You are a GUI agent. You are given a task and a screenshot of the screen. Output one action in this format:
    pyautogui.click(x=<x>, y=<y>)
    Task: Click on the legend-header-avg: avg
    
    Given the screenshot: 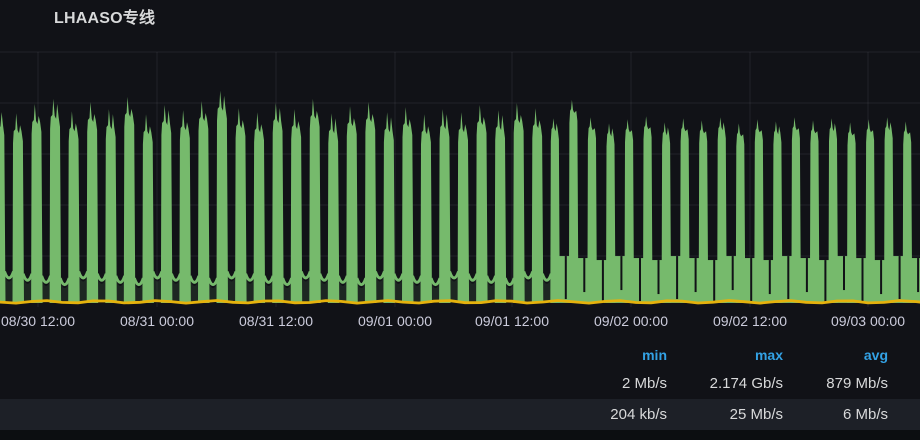 What is the action you would take?
    pyautogui.click(x=875, y=355)
    